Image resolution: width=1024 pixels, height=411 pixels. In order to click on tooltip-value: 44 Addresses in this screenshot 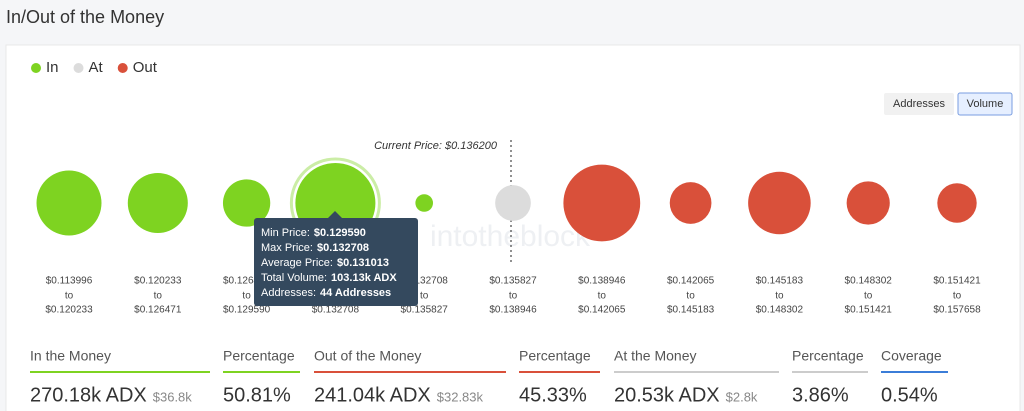, I will do `click(355, 293)`.